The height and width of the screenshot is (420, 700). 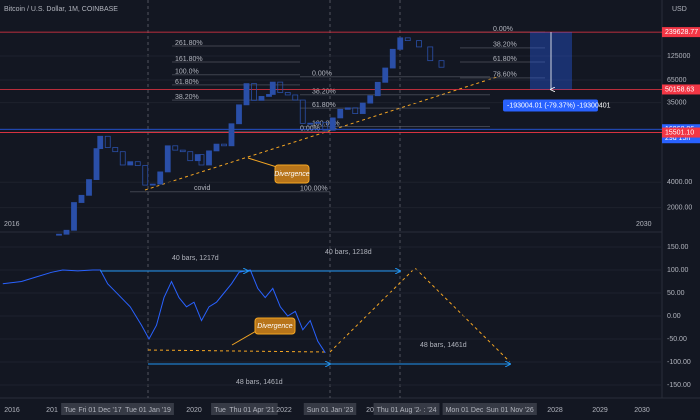 I want to click on osc-tick-label: -100.00, so click(x=679, y=362).